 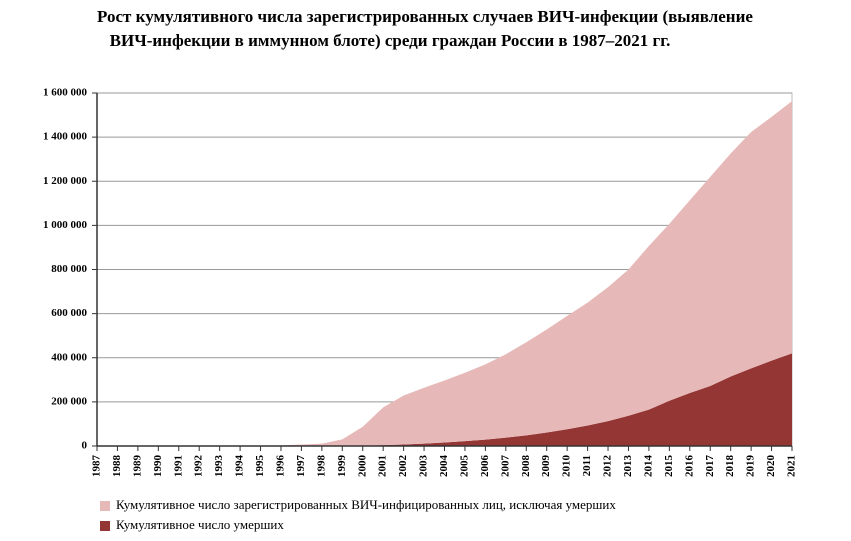 What do you see at coordinates (567, 466) in the screenshot?
I see `x-tick-label: 2010` at bounding box center [567, 466].